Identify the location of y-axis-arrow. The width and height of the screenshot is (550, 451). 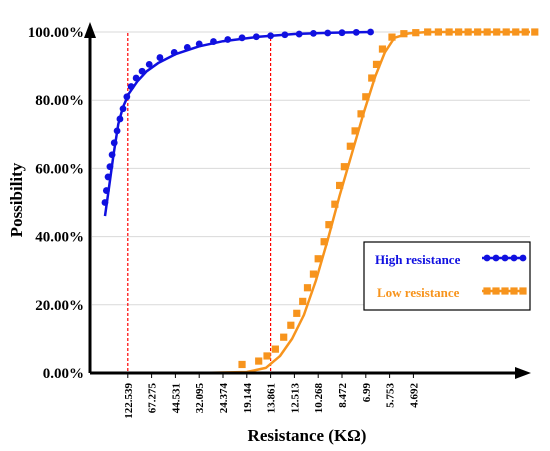
(90, 30).